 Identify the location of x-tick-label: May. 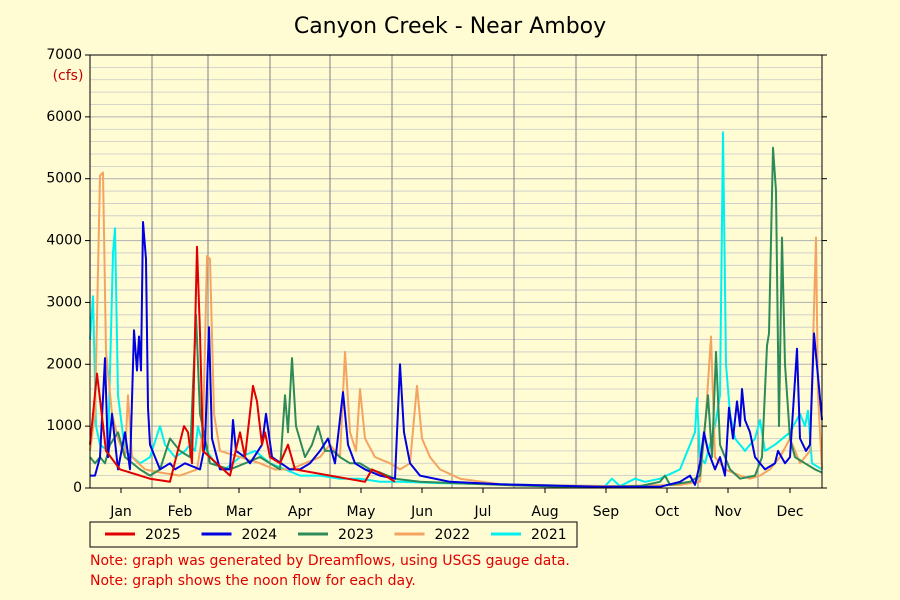
(361, 512).